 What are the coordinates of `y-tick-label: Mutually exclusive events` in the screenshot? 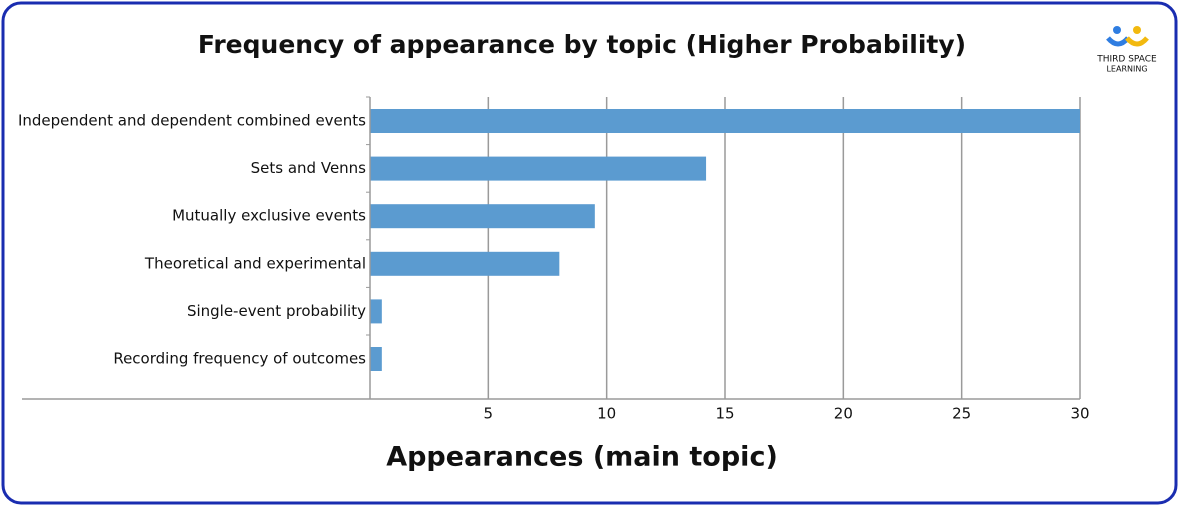 It's located at (269, 216).